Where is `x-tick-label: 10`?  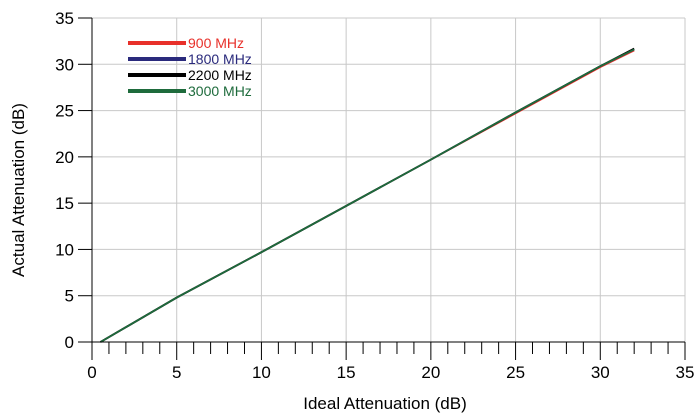
x-tick-label: 10 is located at coordinates (261, 372).